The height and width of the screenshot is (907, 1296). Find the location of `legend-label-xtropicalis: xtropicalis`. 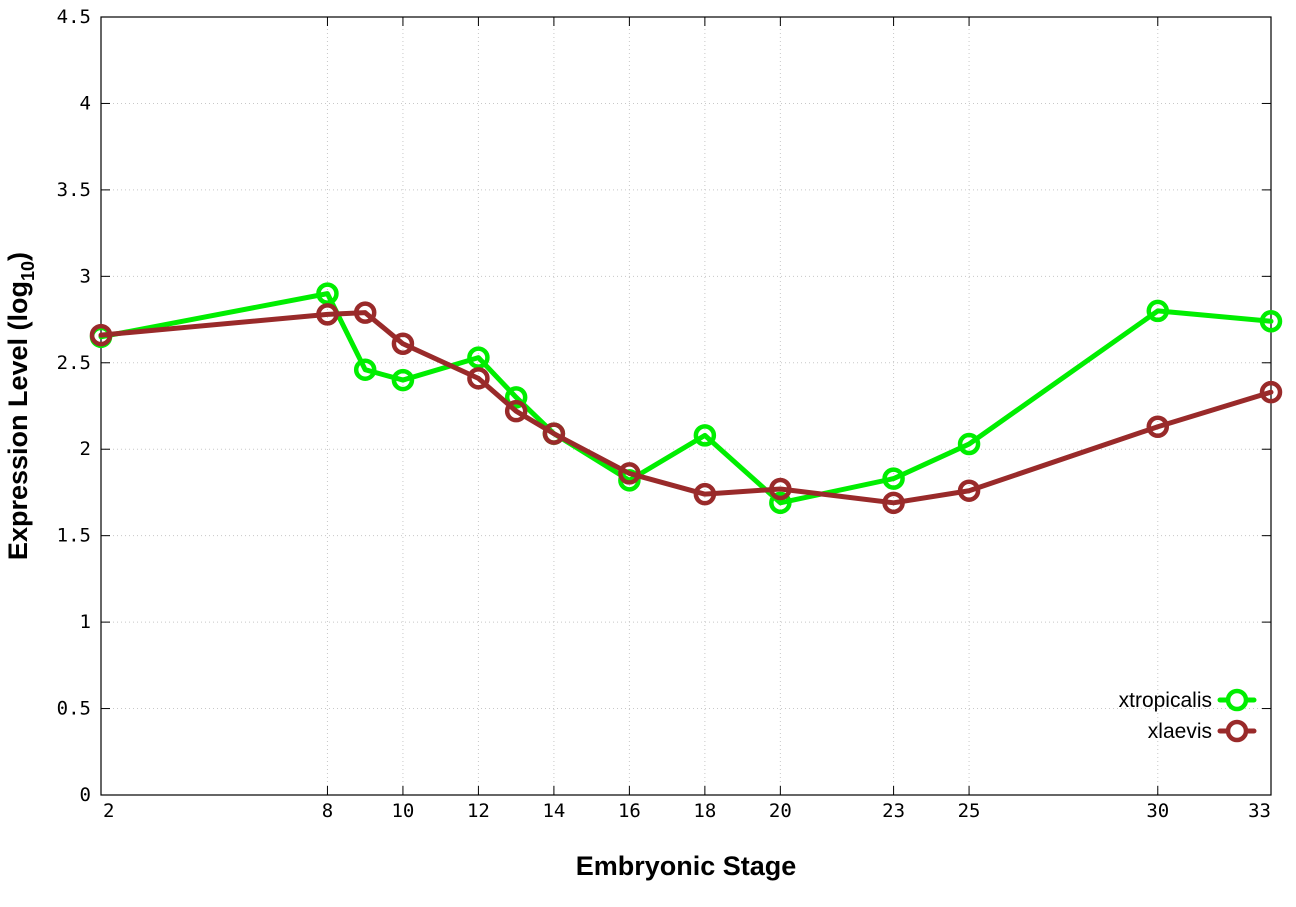

legend-label-xtropicalis: xtropicalis is located at coordinates (1165, 700).